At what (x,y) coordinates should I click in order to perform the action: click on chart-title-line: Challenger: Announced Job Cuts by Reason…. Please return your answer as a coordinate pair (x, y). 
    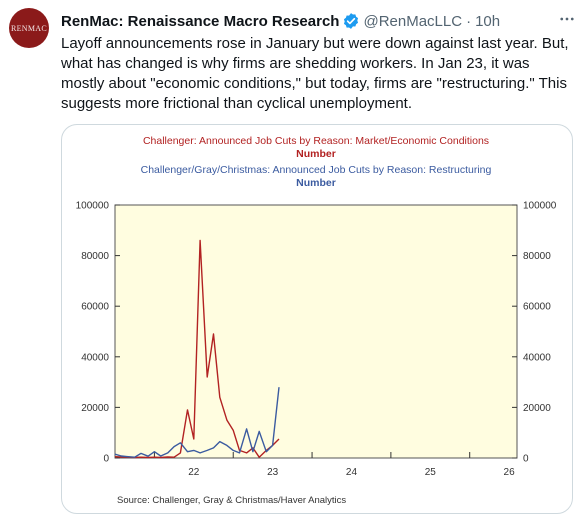
    Looking at the image, I should click on (316, 141).